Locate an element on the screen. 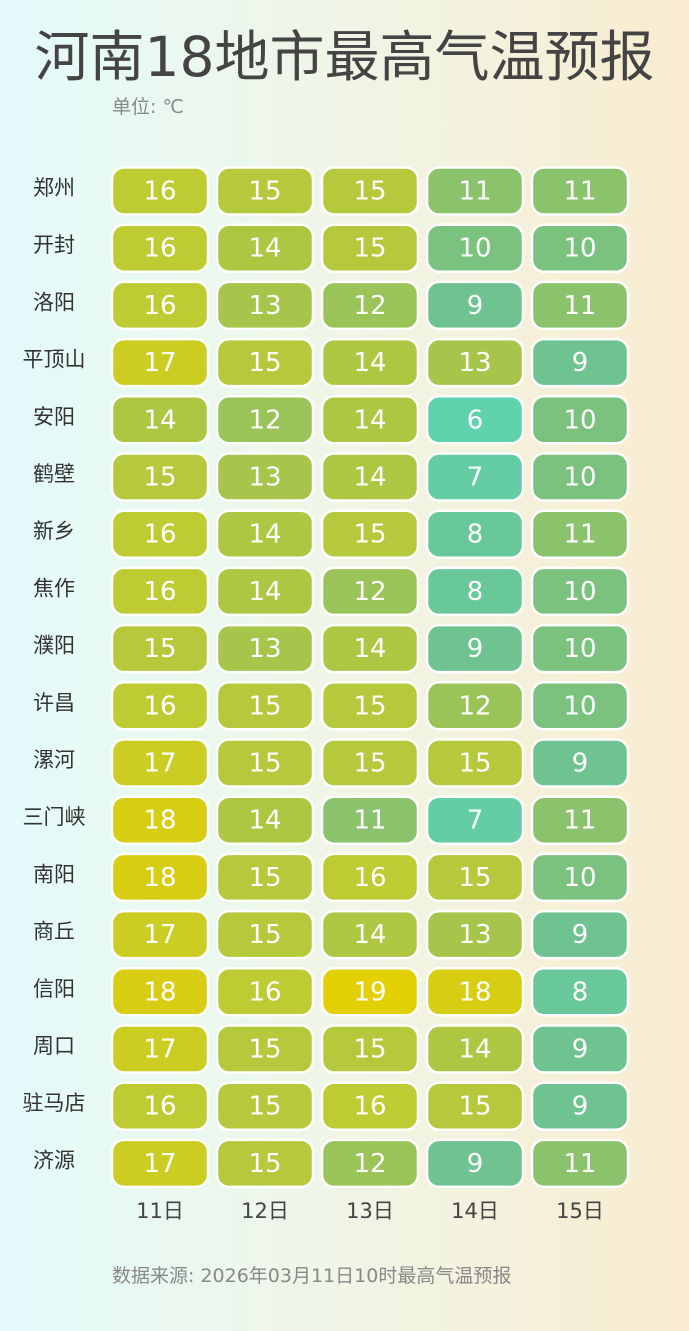  column-label: 15日 is located at coordinates (580, 1211).